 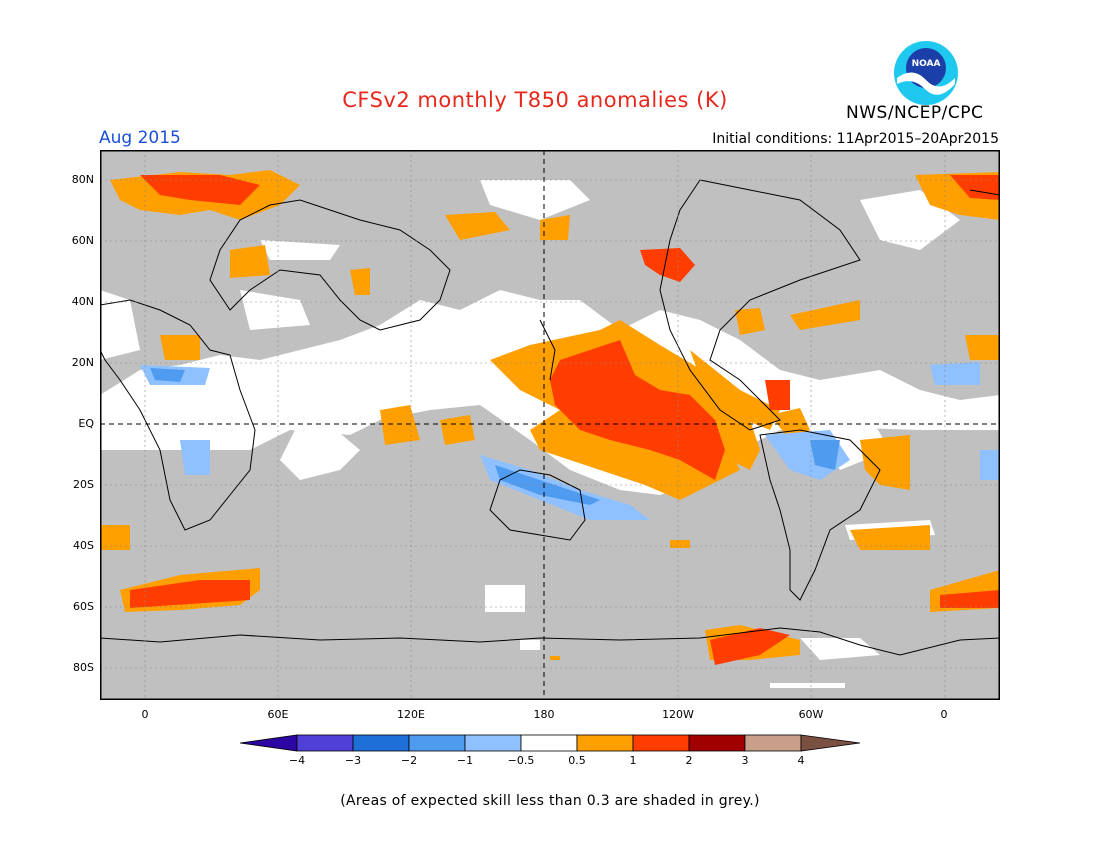 What do you see at coordinates (830, 743) in the screenshot?
I see `colorbar-arrow-right` at bounding box center [830, 743].